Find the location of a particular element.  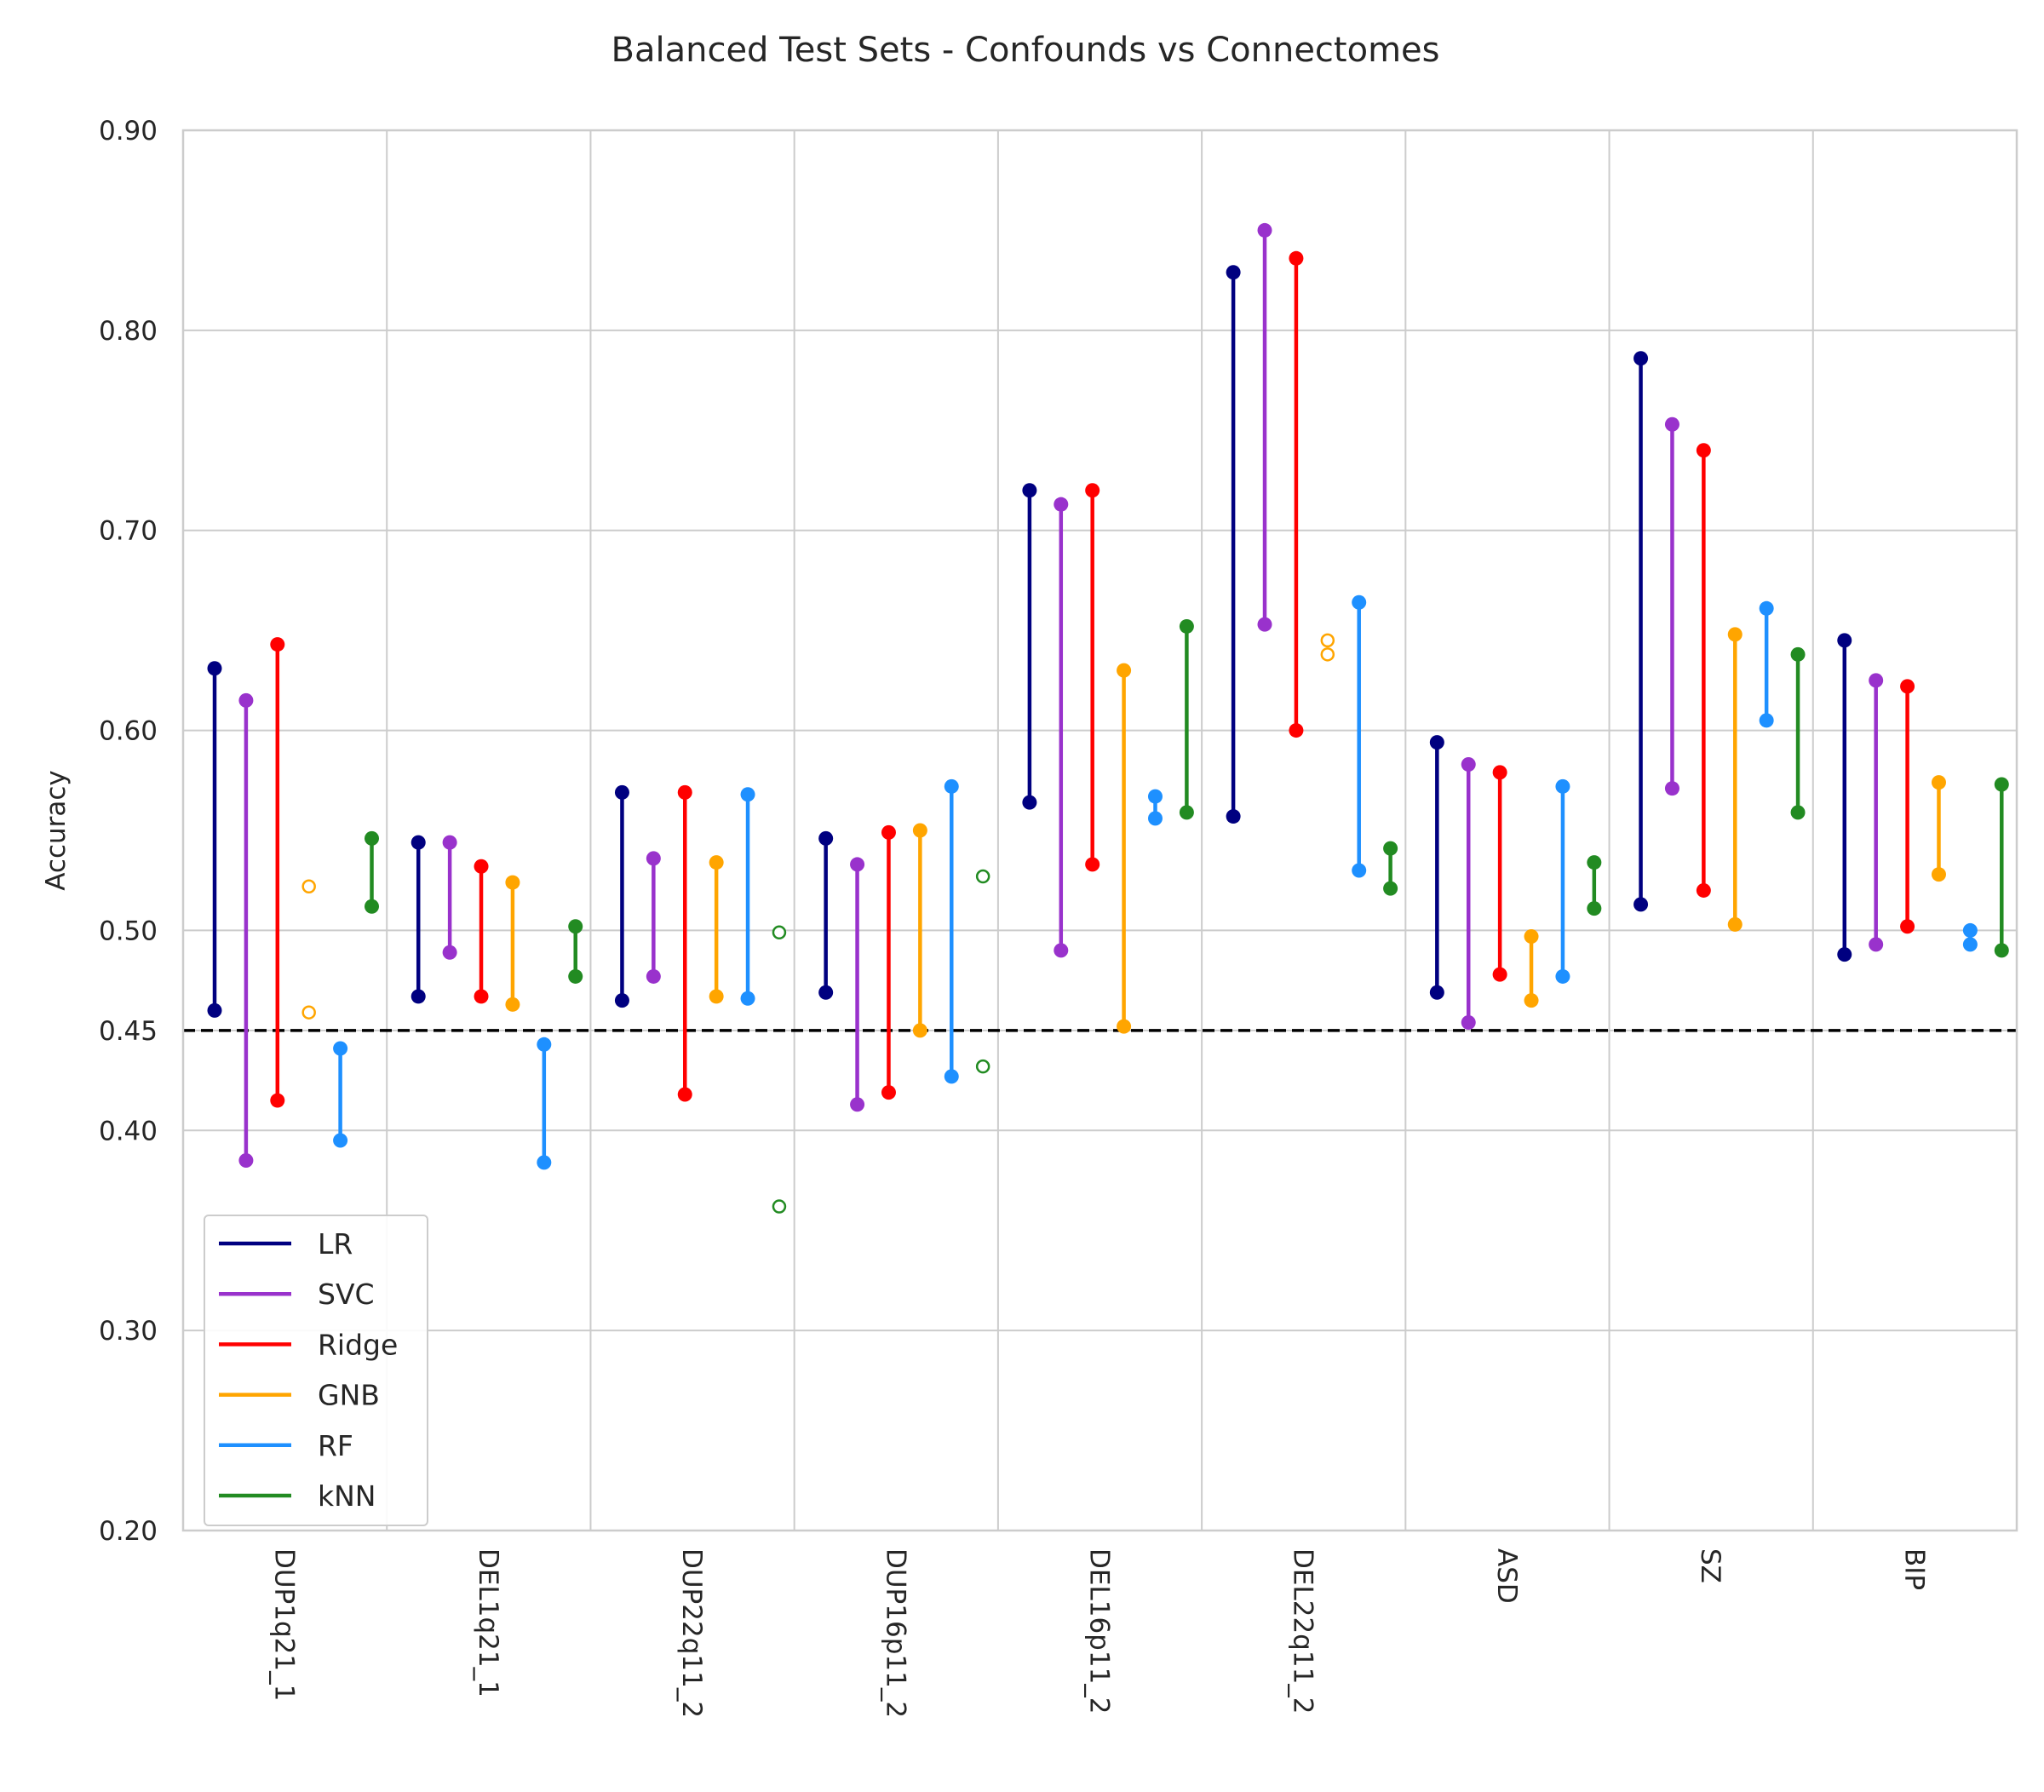

y-tick-label: 0.40 is located at coordinates (128, 1131).